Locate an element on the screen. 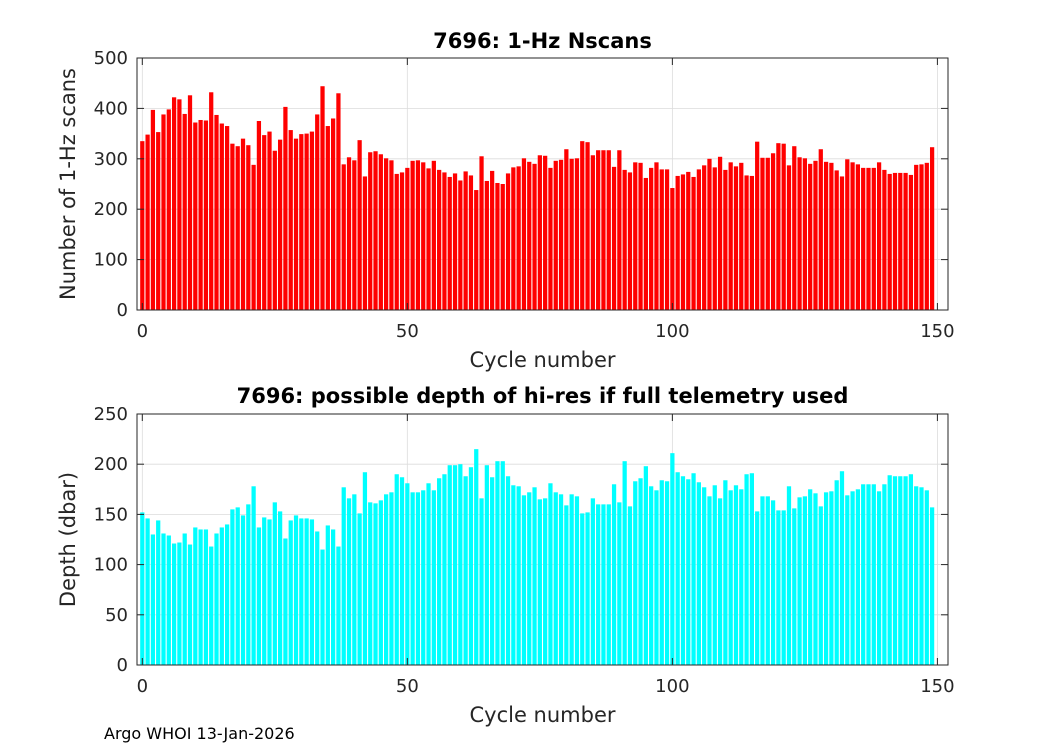 The height and width of the screenshot is (750, 1050). x-tick-label: 150 is located at coordinates (937, 686).